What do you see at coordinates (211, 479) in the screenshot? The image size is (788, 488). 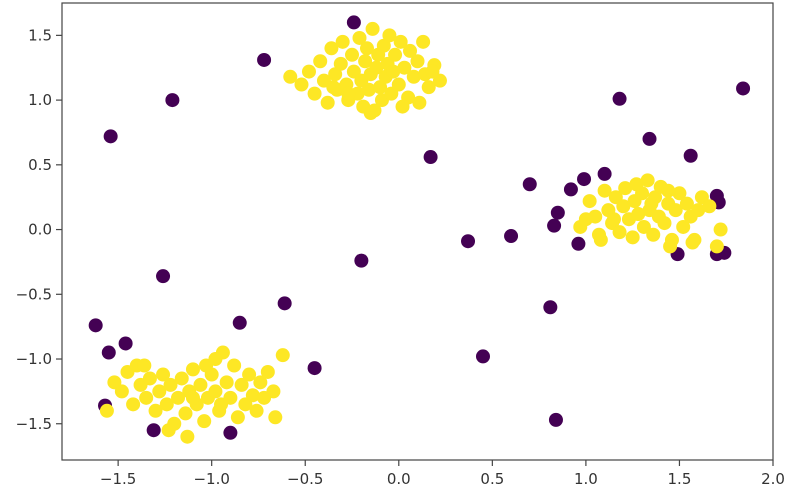 I see `x-tick-label: −1.0` at bounding box center [211, 479].